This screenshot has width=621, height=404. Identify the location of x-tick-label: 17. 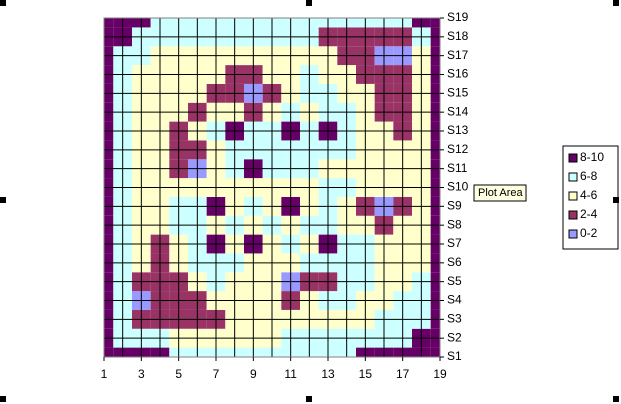
(403, 374).